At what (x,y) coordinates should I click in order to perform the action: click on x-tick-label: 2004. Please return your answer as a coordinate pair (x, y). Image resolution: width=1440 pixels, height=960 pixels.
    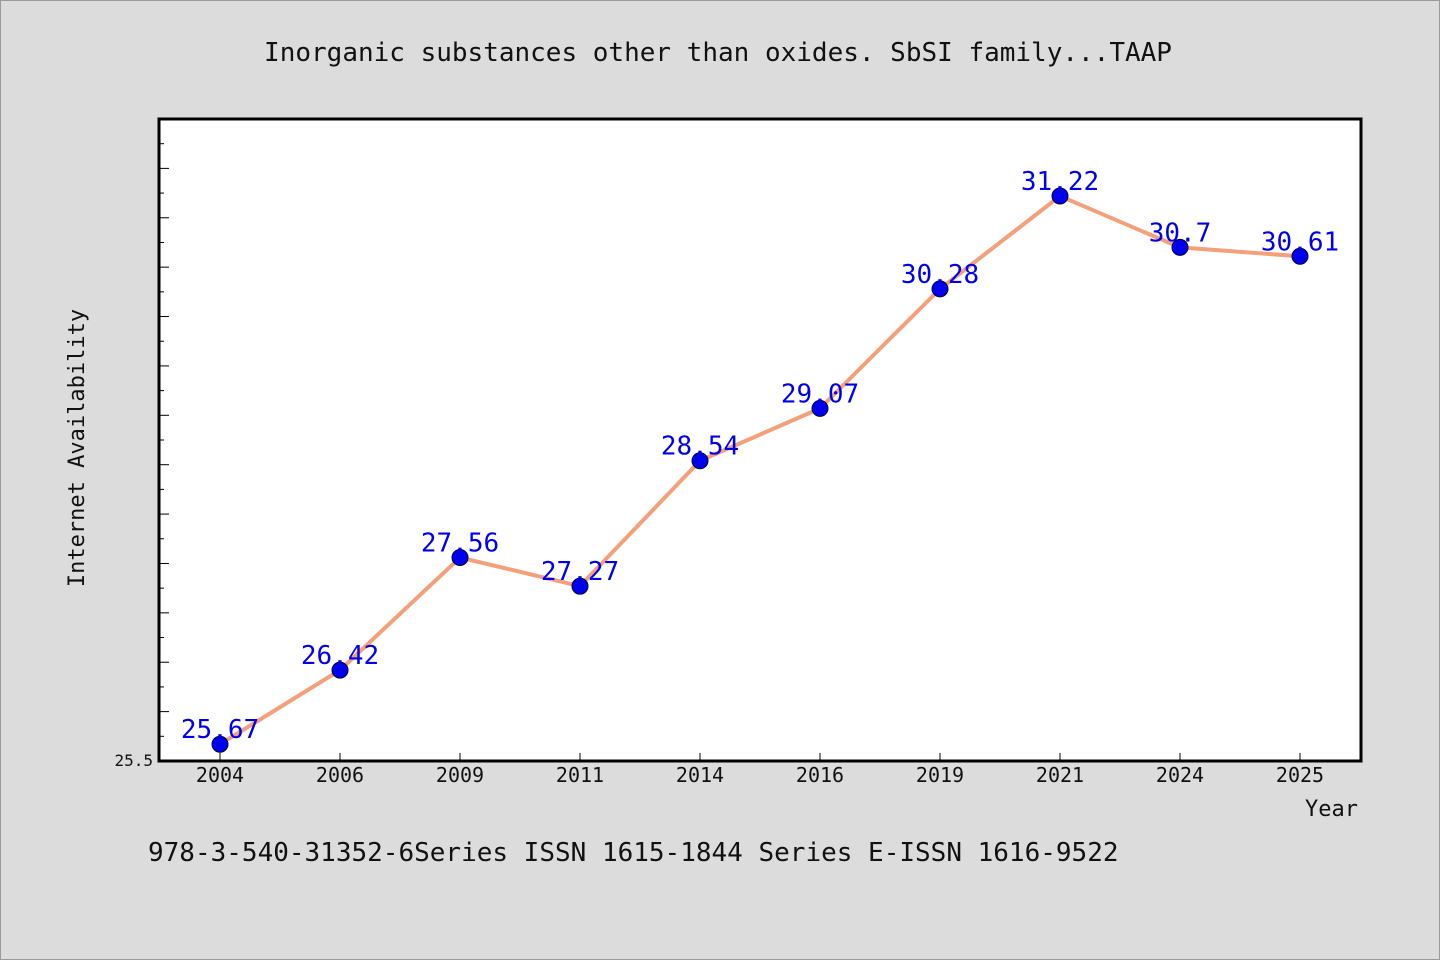
    Looking at the image, I should click on (220, 775).